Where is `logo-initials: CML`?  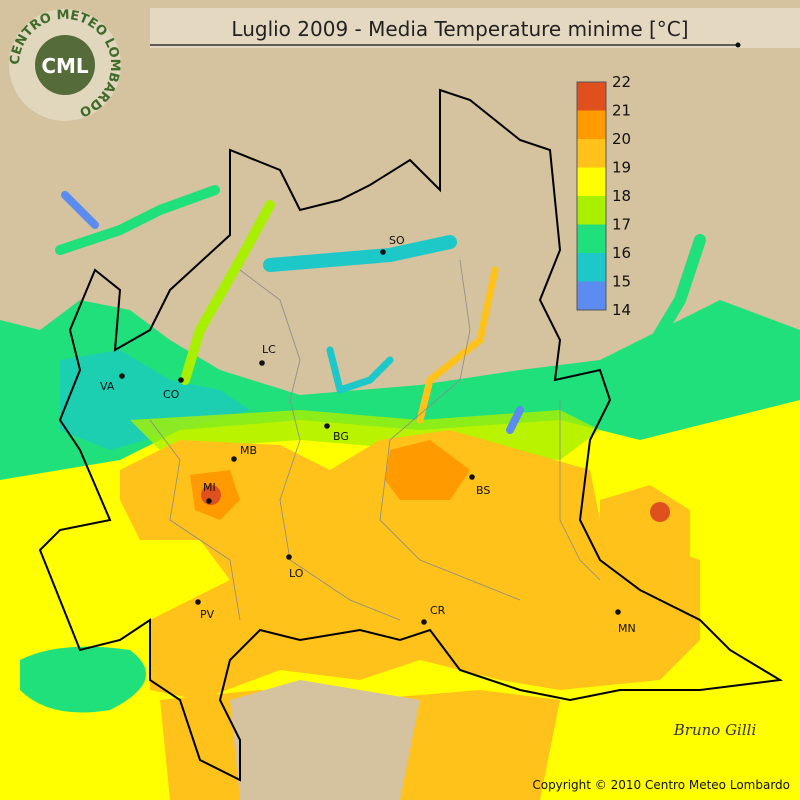
logo-initials: CML is located at coordinates (65, 66).